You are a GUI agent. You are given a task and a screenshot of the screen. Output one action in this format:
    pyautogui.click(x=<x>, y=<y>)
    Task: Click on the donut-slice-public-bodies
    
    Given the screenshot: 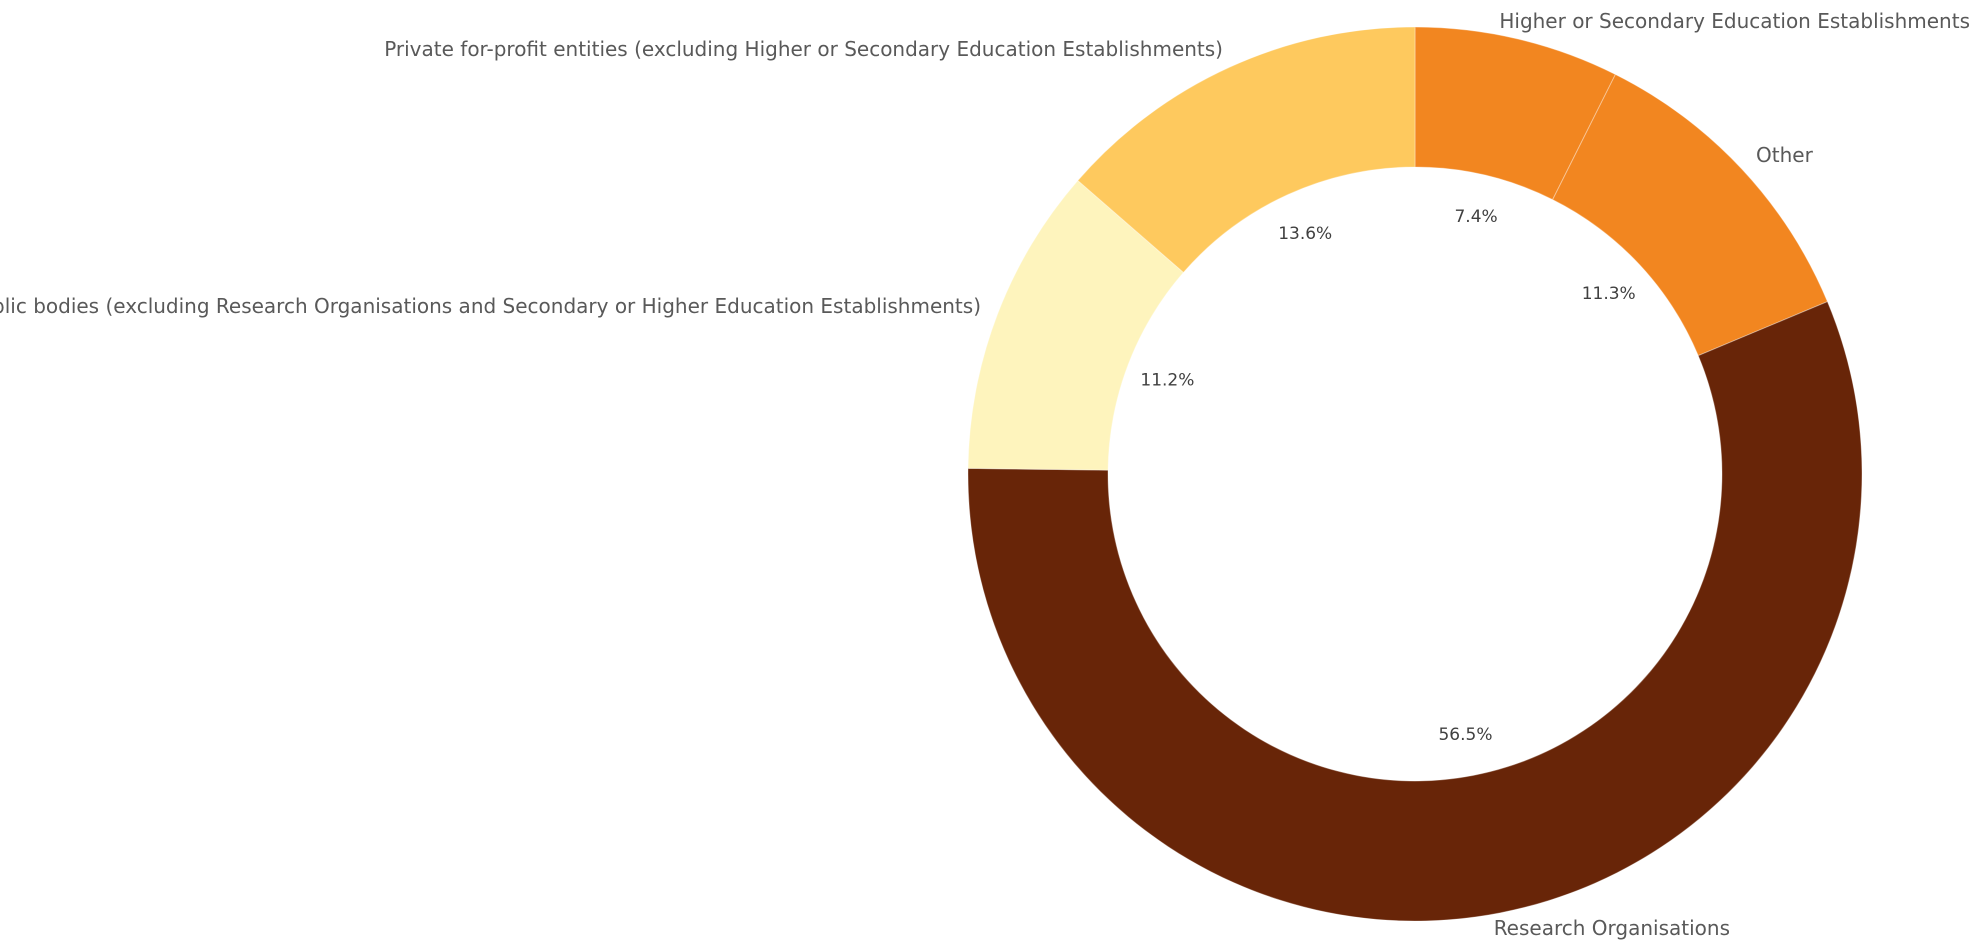 What is the action you would take?
    pyautogui.click(x=1076, y=325)
    